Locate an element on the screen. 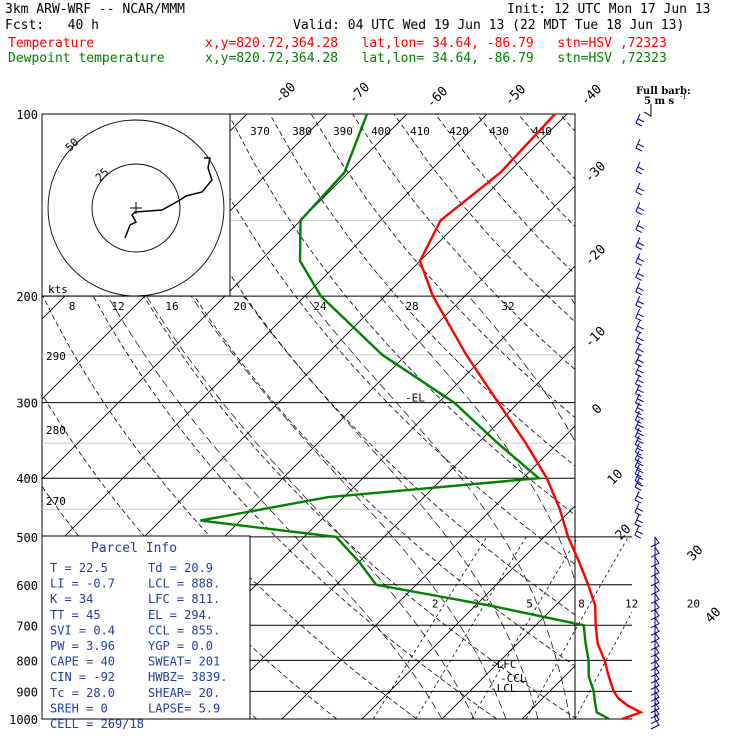  parcel-info-title: Parcel Info is located at coordinates (134, 548).